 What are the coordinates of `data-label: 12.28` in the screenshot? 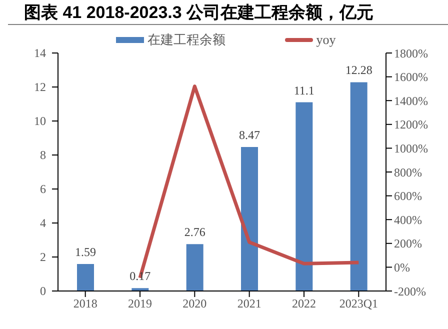 It's located at (358, 70).